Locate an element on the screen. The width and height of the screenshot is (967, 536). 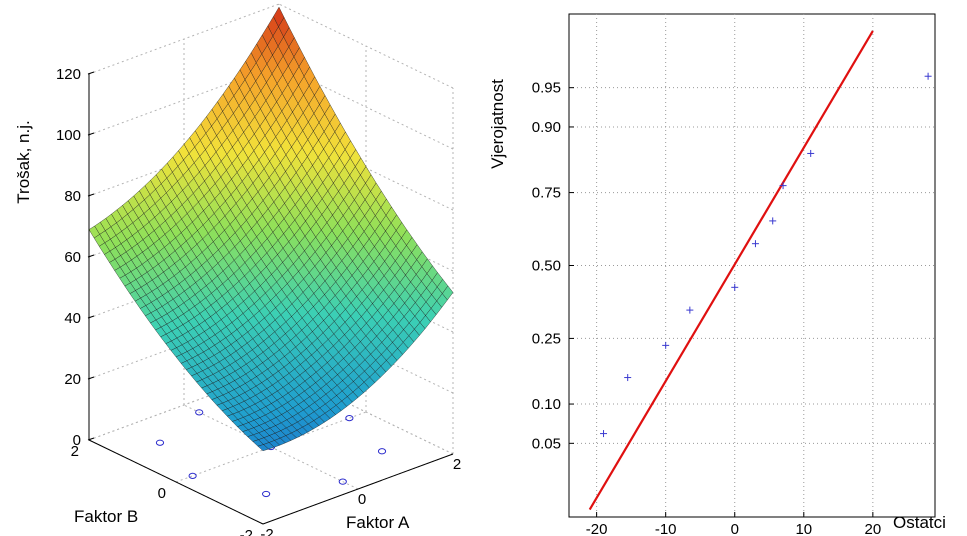
x-tick-label: 10 is located at coordinates (803, 528).